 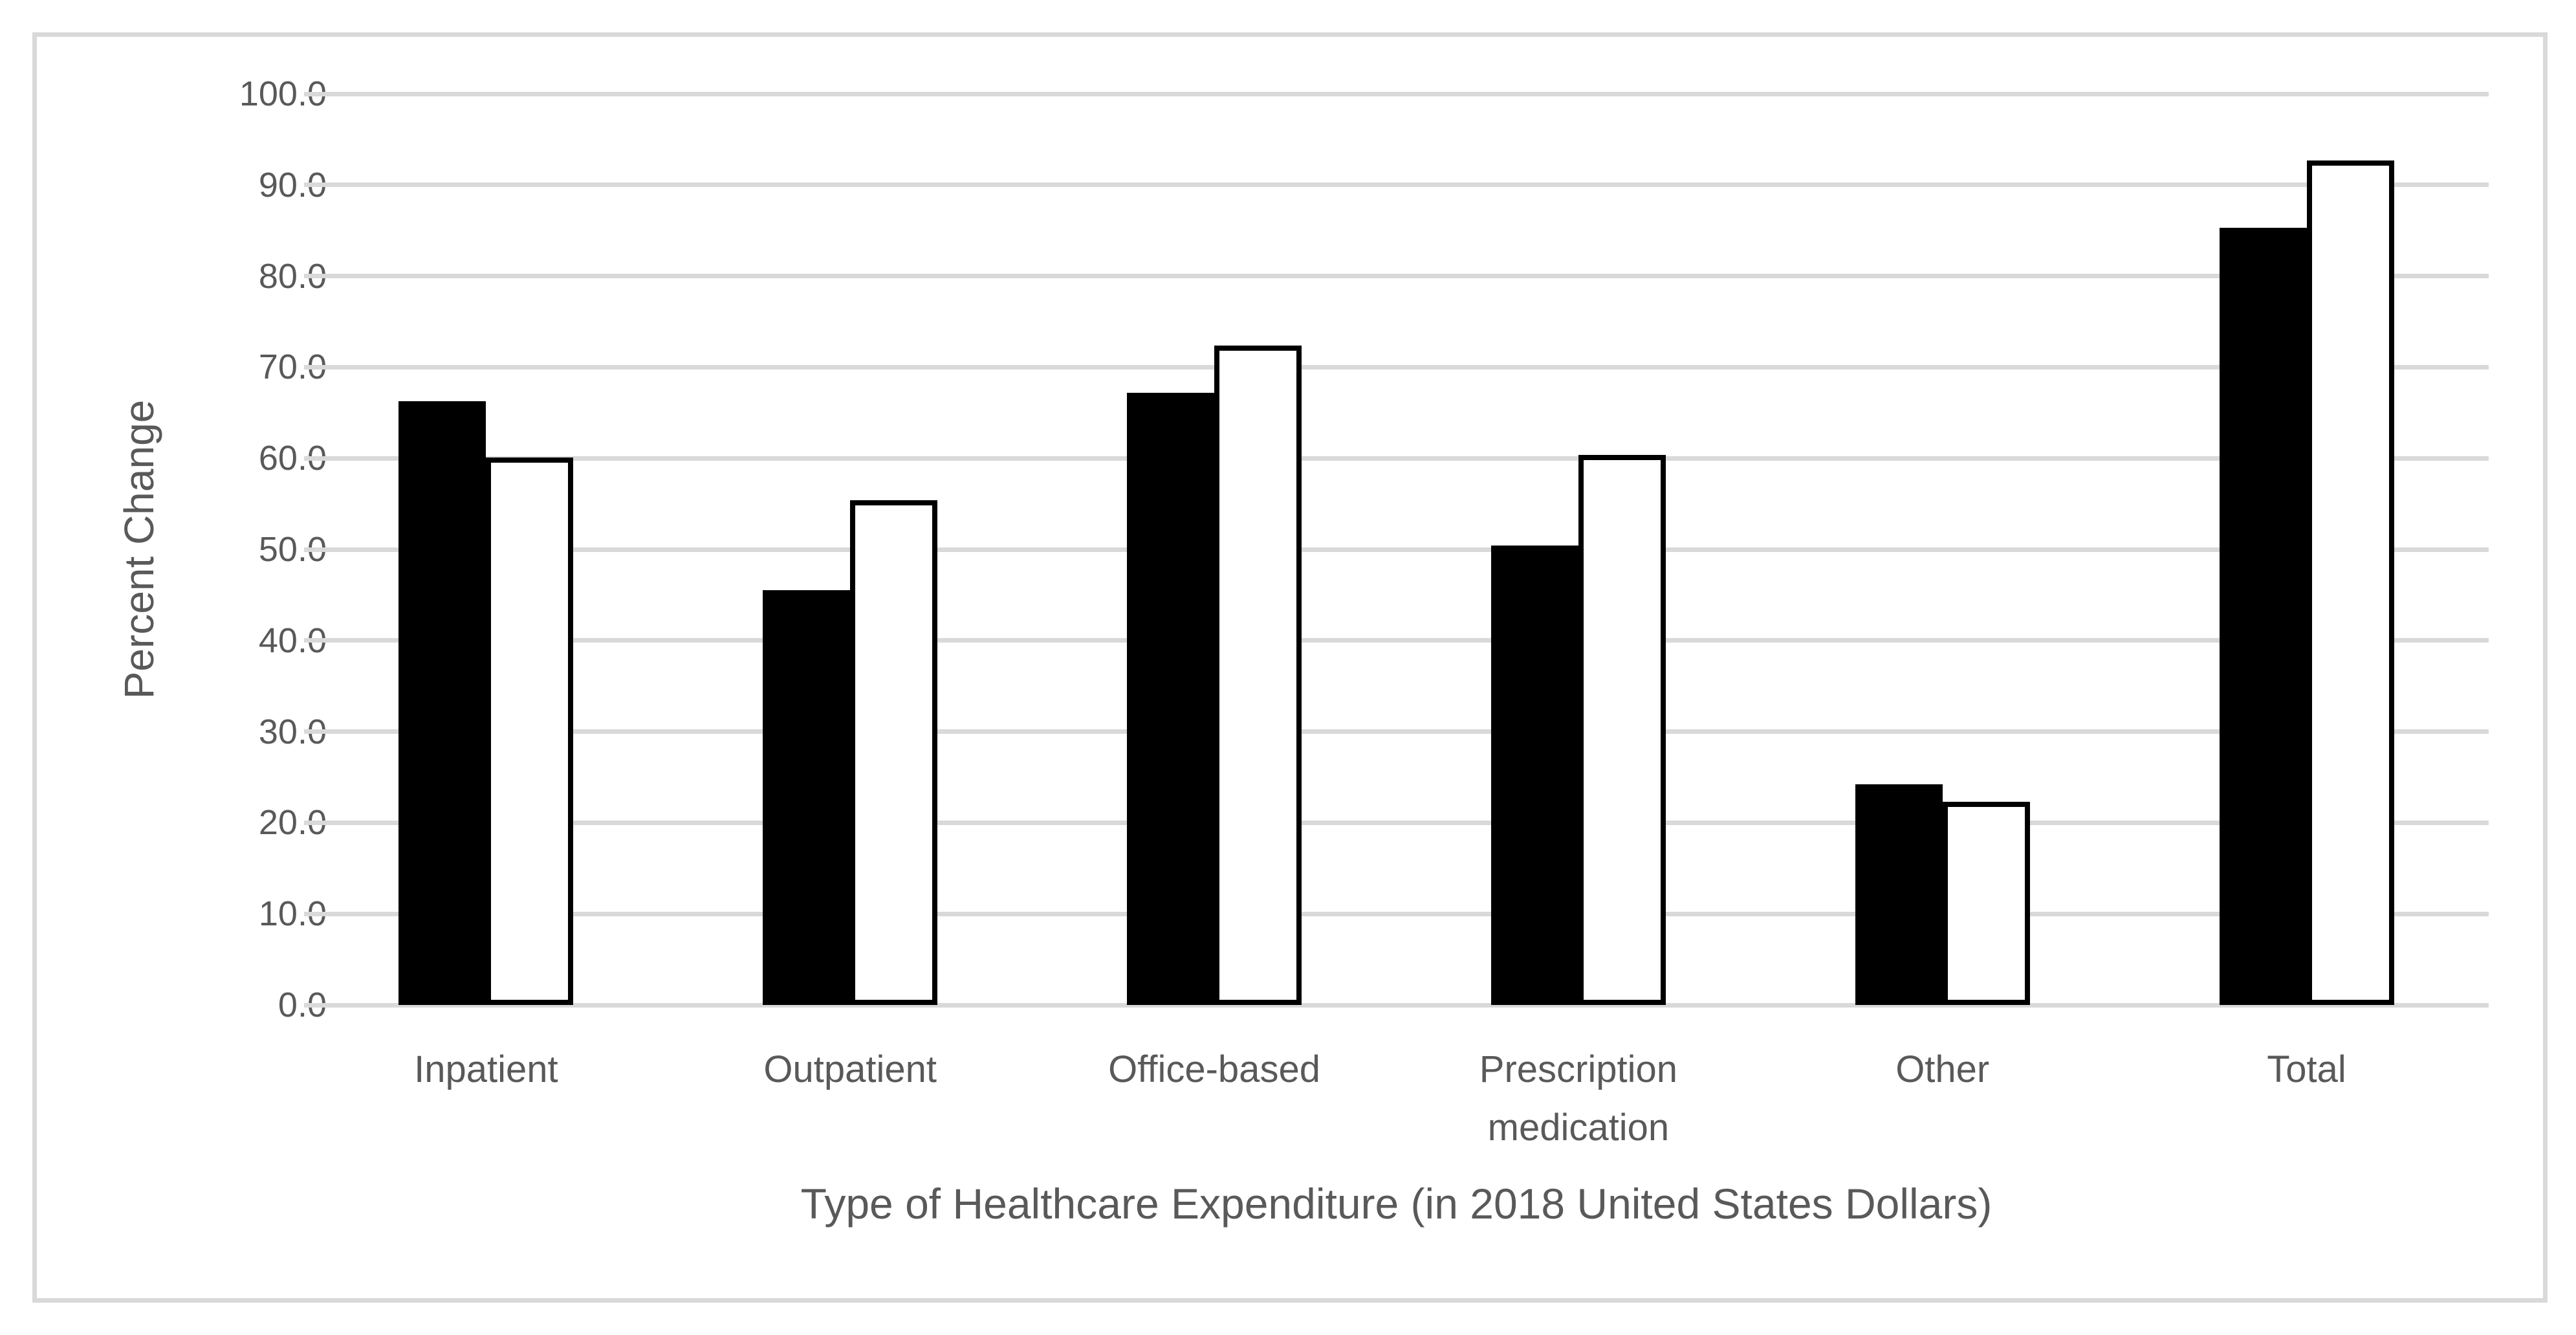 I want to click on x-category-label-outpatient: Outpatient, so click(x=850, y=1069).